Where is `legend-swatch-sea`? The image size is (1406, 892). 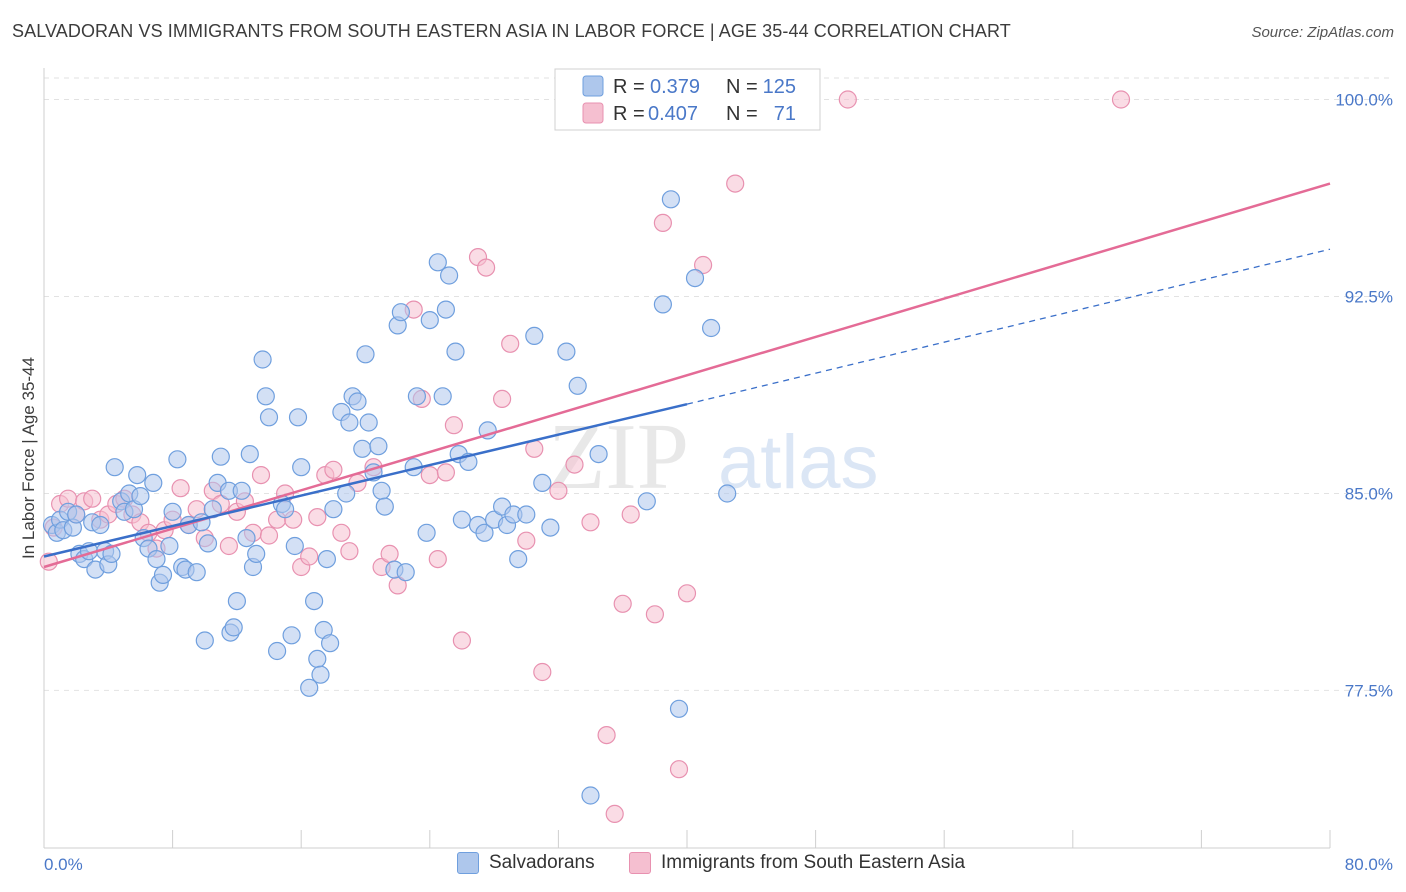 legend-swatch-sea is located at coordinates (640, 863).